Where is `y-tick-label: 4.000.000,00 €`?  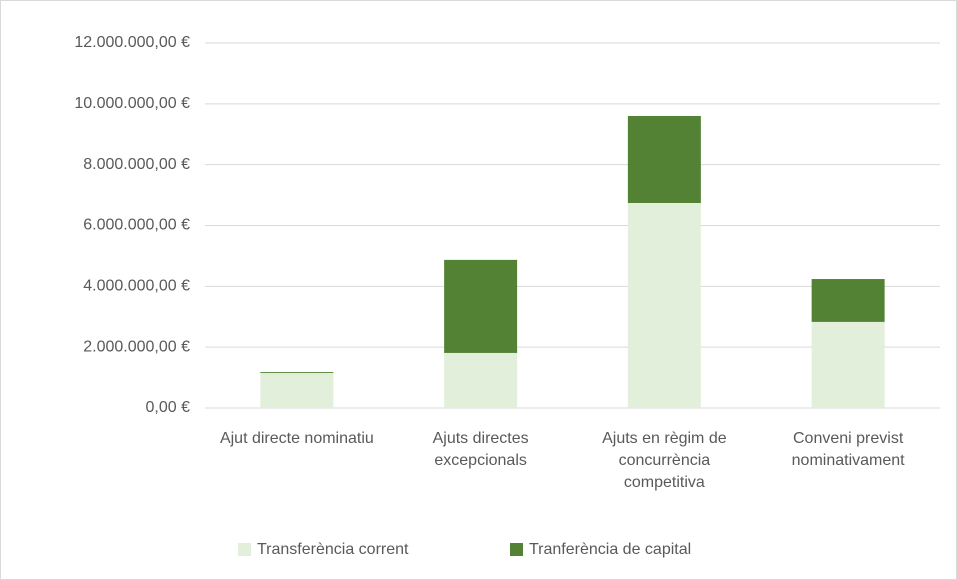
y-tick-label: 4.000.000,00 € is located at coordinates (136, 286).